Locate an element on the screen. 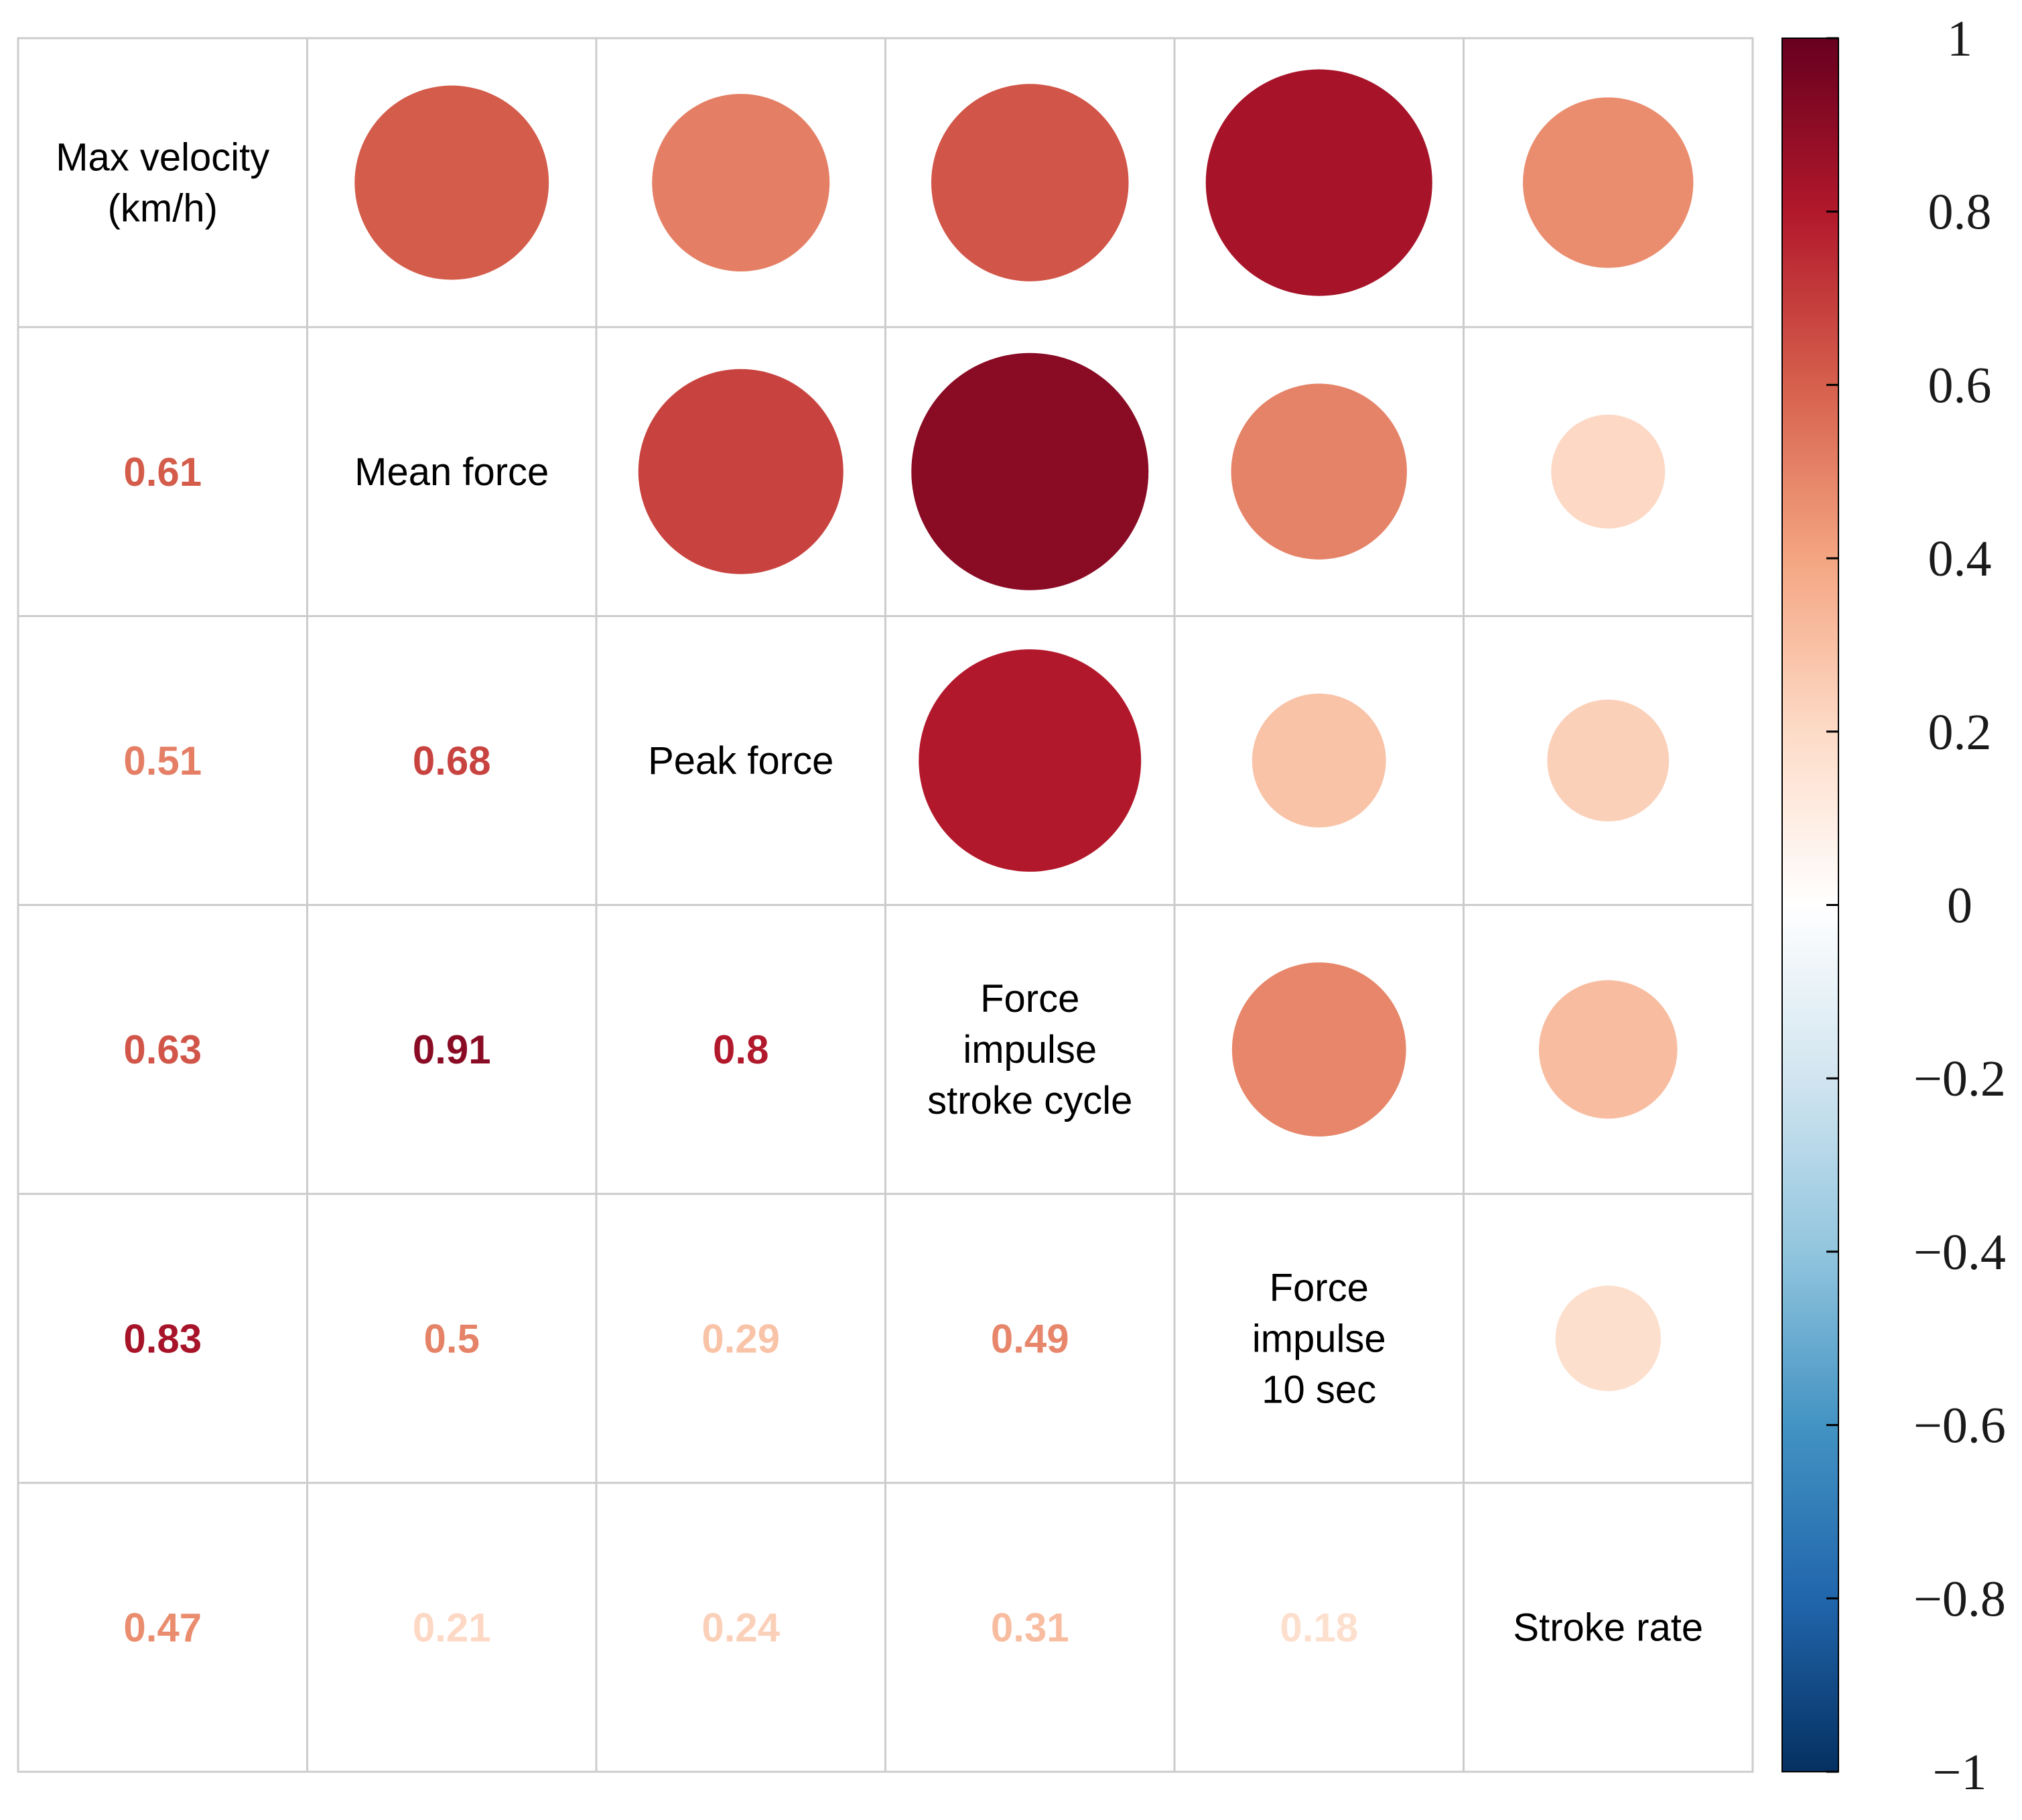 This screenshot has width=2022, height=1820. variable-label-line: Mean force is located at coordinates (451, 472).